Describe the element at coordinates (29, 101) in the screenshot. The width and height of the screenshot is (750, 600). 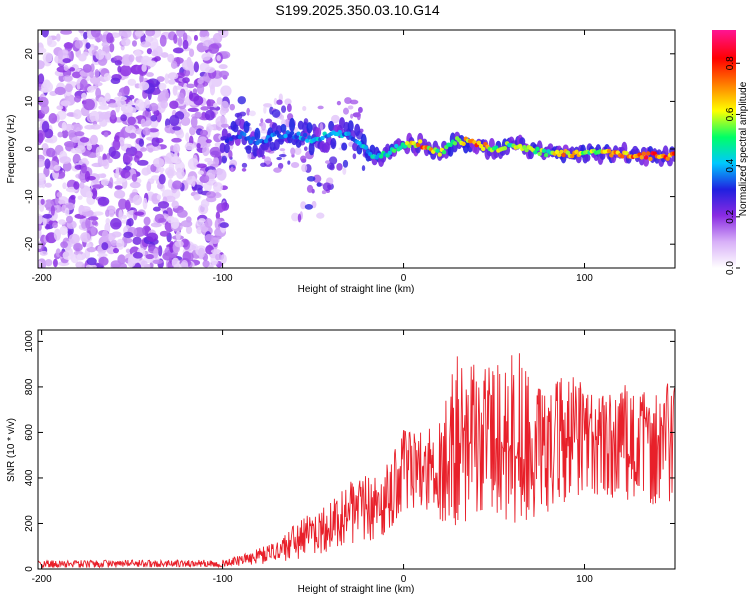
I see `y-tick-label: 10` at that location.